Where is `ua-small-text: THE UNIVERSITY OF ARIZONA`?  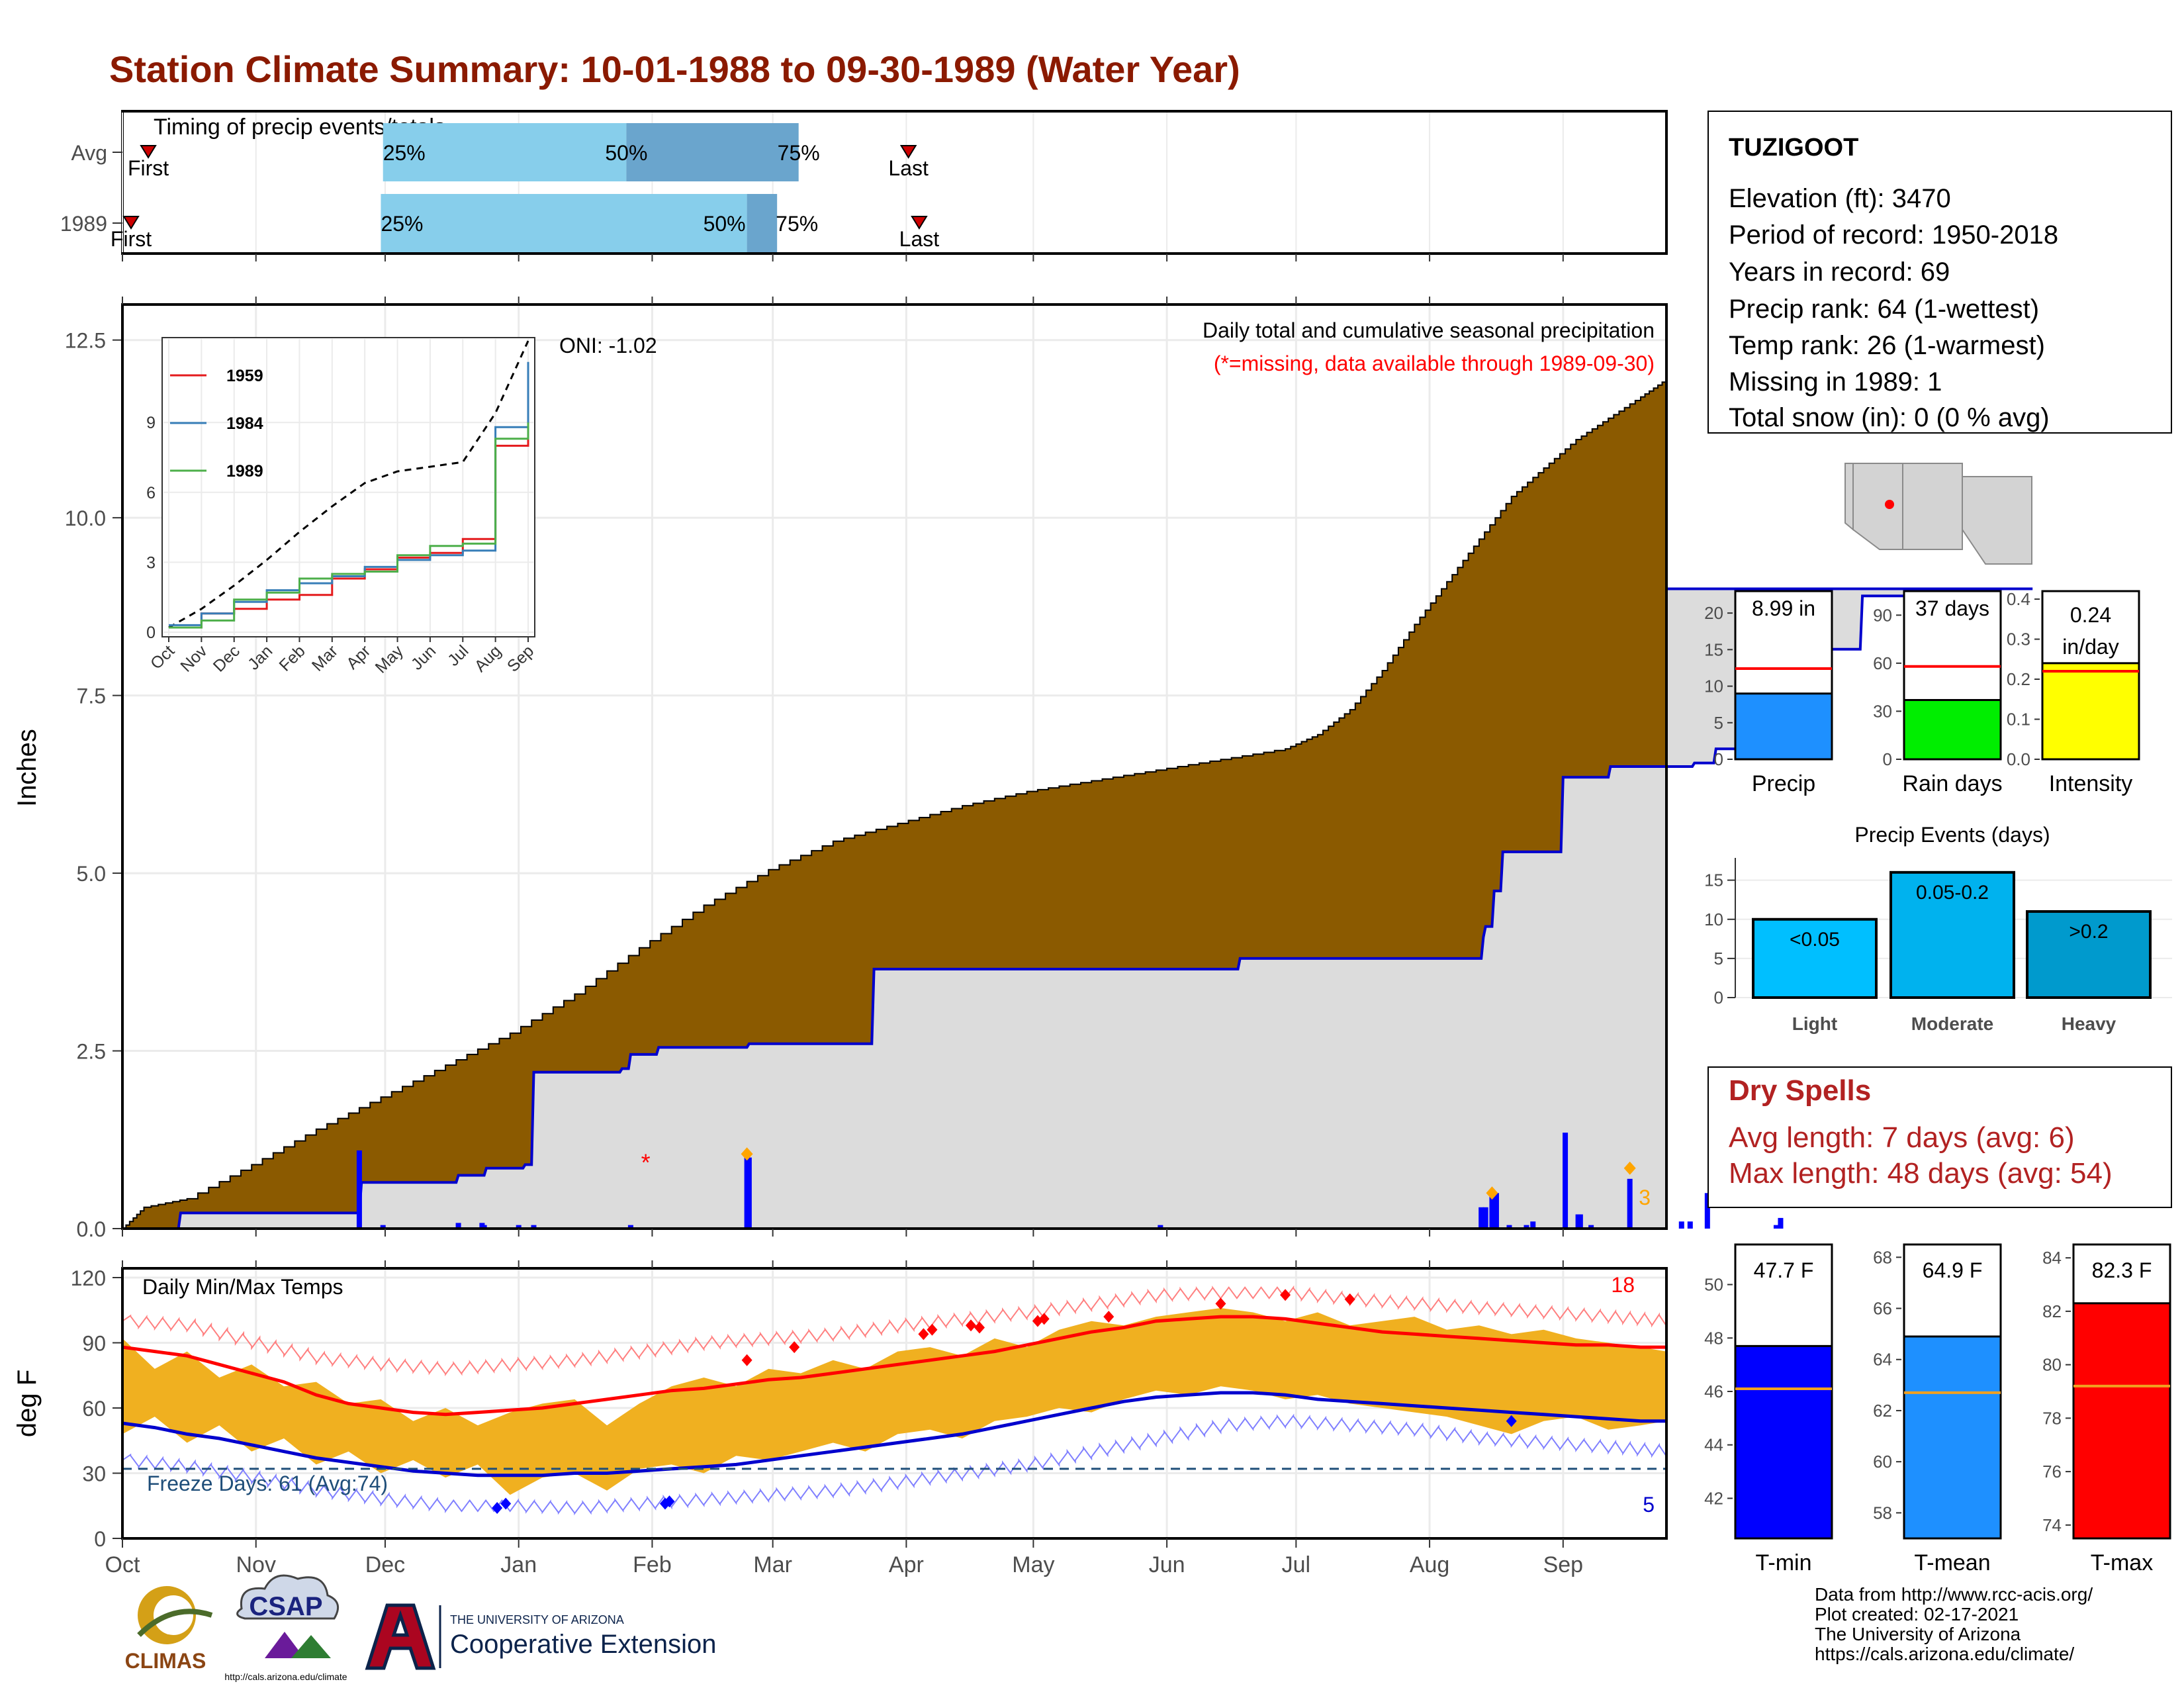 ua-small-text: THE UNIVERSITY OF ARIZONA is located at coordinates (537, 1619).